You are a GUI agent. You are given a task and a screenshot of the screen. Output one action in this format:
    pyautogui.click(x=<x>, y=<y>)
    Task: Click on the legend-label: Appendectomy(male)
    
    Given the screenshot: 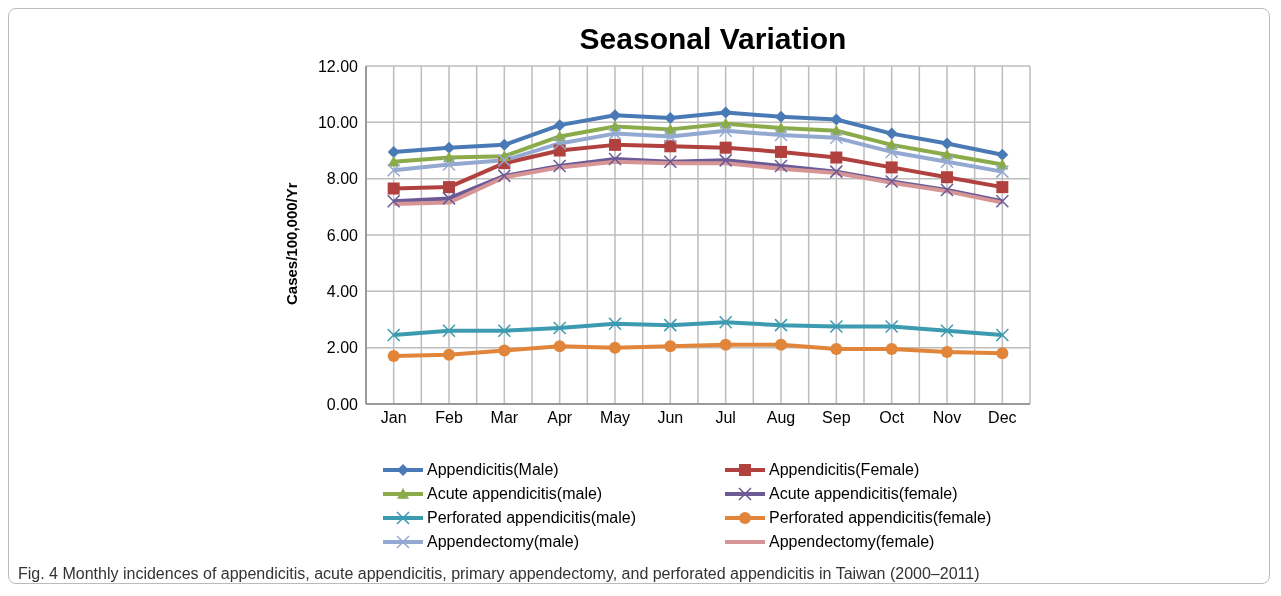 What is the action you would take?
    pyautogui.click(x=503, y=541)
    